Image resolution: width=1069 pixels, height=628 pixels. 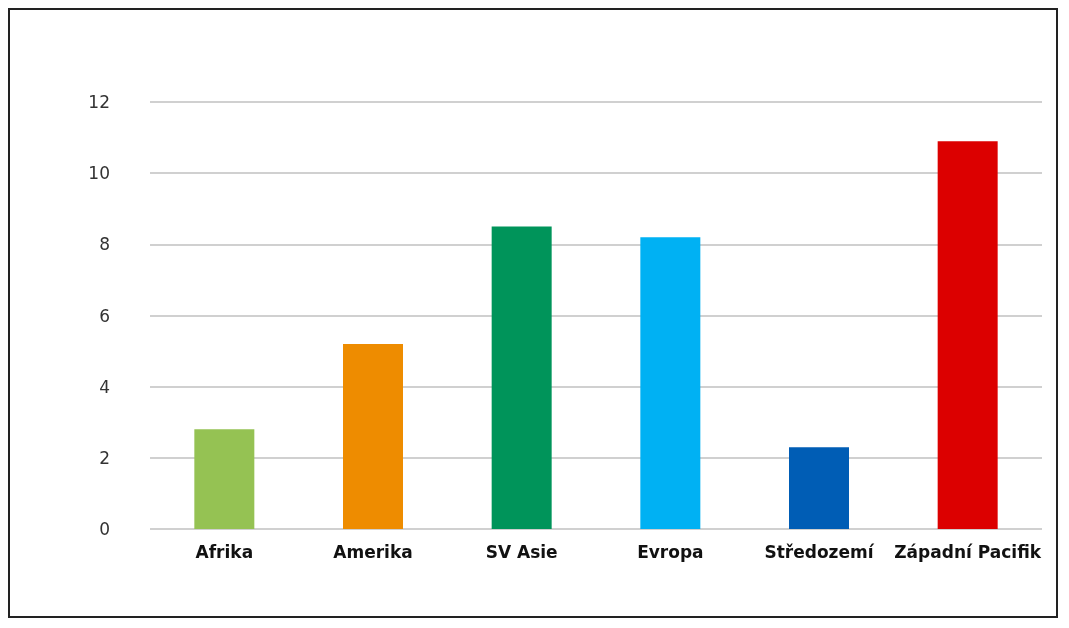 What do you see at coordinates (670, 551) in the screenshot?
I see `x-tick-label: Evropa` at bounding box center [670, 551].